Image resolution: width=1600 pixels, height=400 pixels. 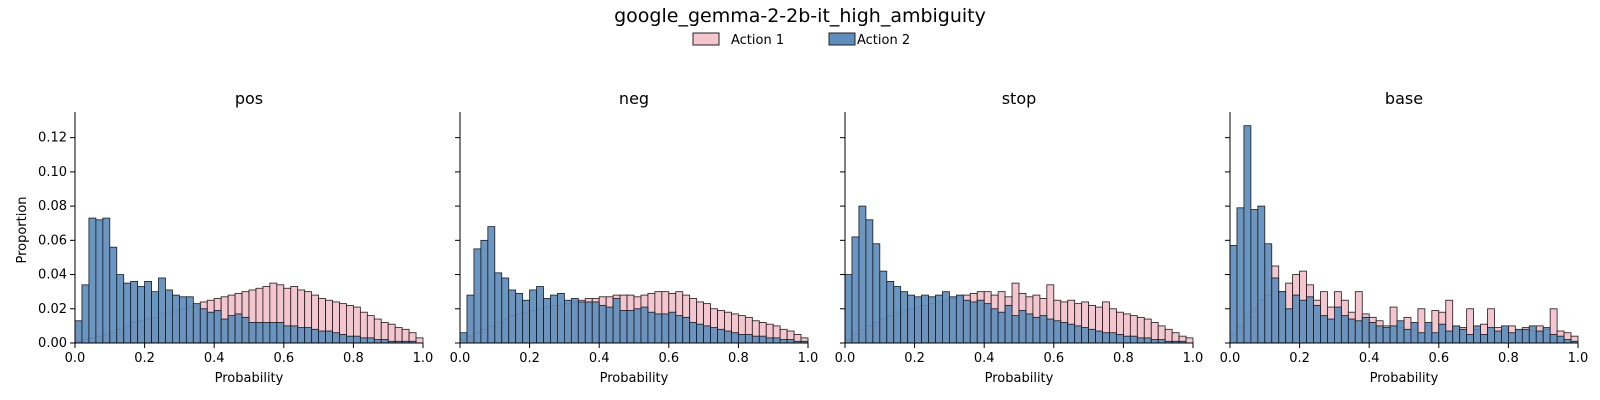 What do you see at coordinates (52, 275) in the screenshot?
I see `y-tick-label: 0.04` at bounding box center [52, 275].